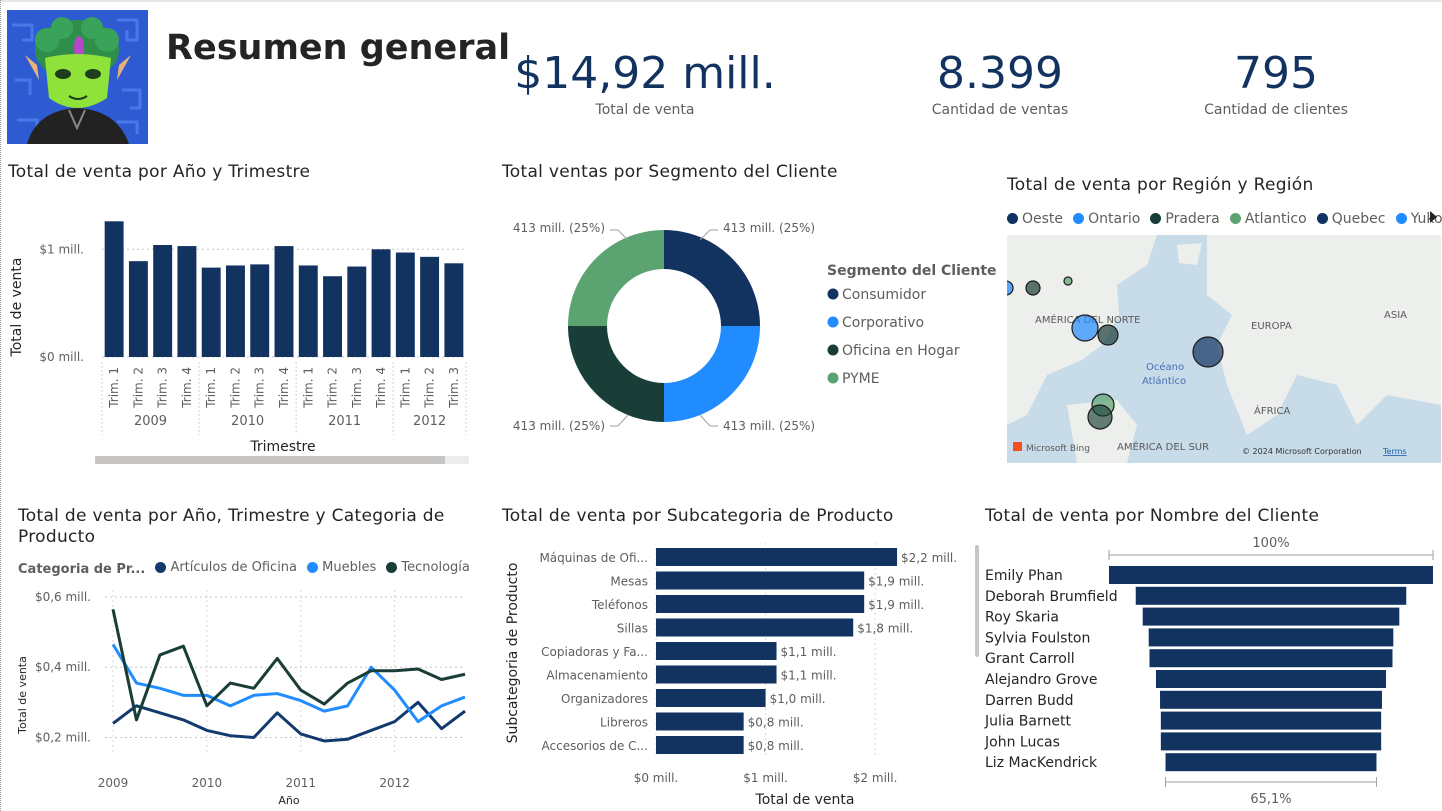 This screenshot has height=811, width=1442. Describe the element at coordinates (1270, 799) in the screenshot. I see `bottom-percent: 65,1%` at that location.